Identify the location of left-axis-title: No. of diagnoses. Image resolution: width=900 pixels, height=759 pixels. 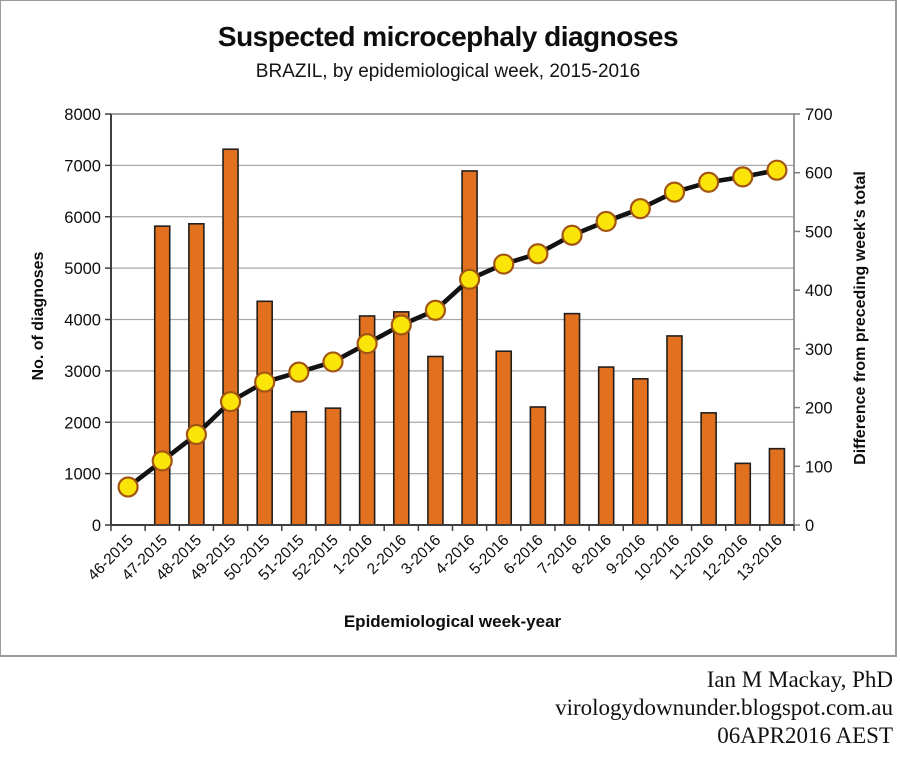
(38, 316).